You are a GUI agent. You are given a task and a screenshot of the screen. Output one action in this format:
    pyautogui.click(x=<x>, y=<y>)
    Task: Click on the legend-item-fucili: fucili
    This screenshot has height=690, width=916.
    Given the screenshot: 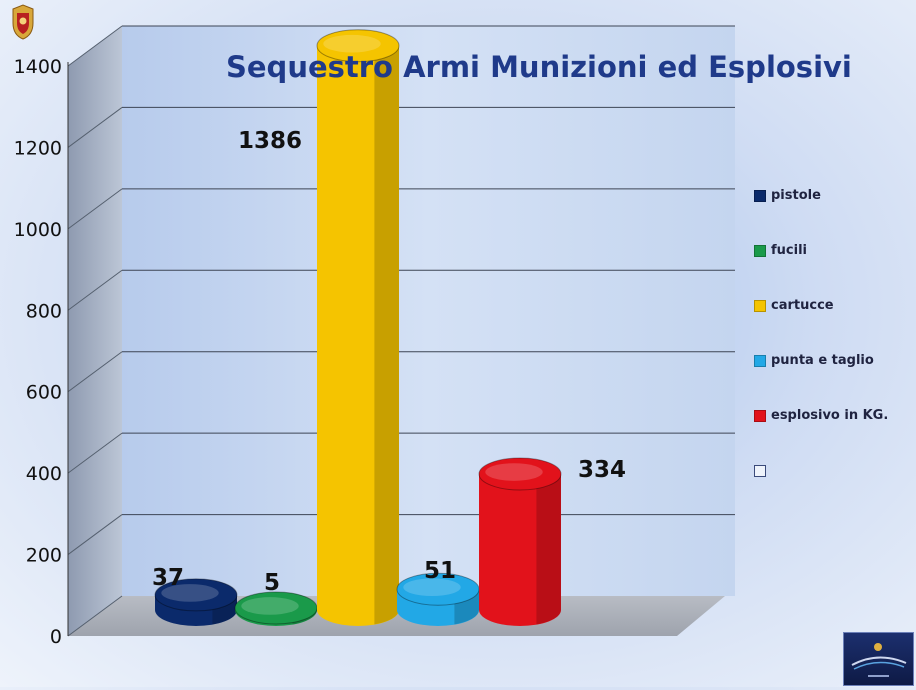 What is the action you would take?
    pyautogui.click(x=821, y=250)
    